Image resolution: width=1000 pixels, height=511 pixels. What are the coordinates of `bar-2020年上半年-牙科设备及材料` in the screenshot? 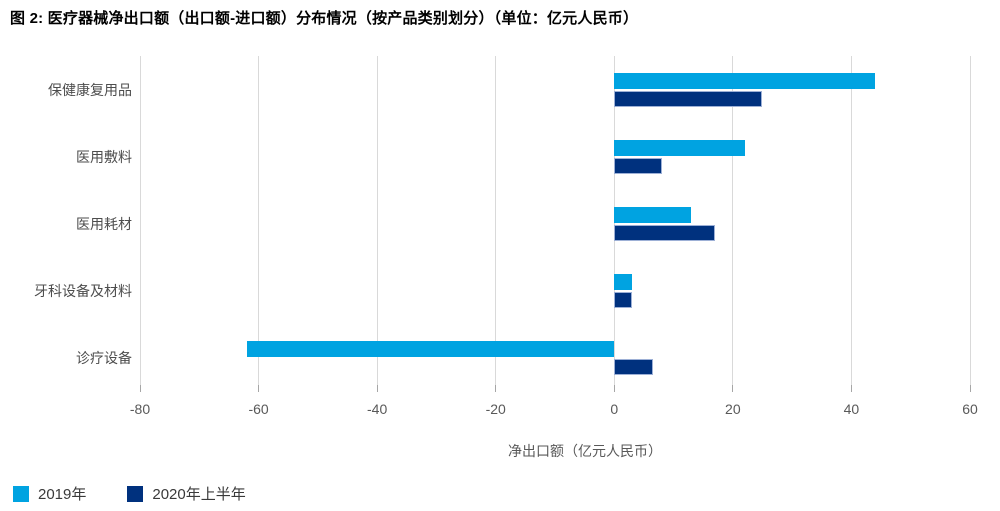 It's located at (623, 300).